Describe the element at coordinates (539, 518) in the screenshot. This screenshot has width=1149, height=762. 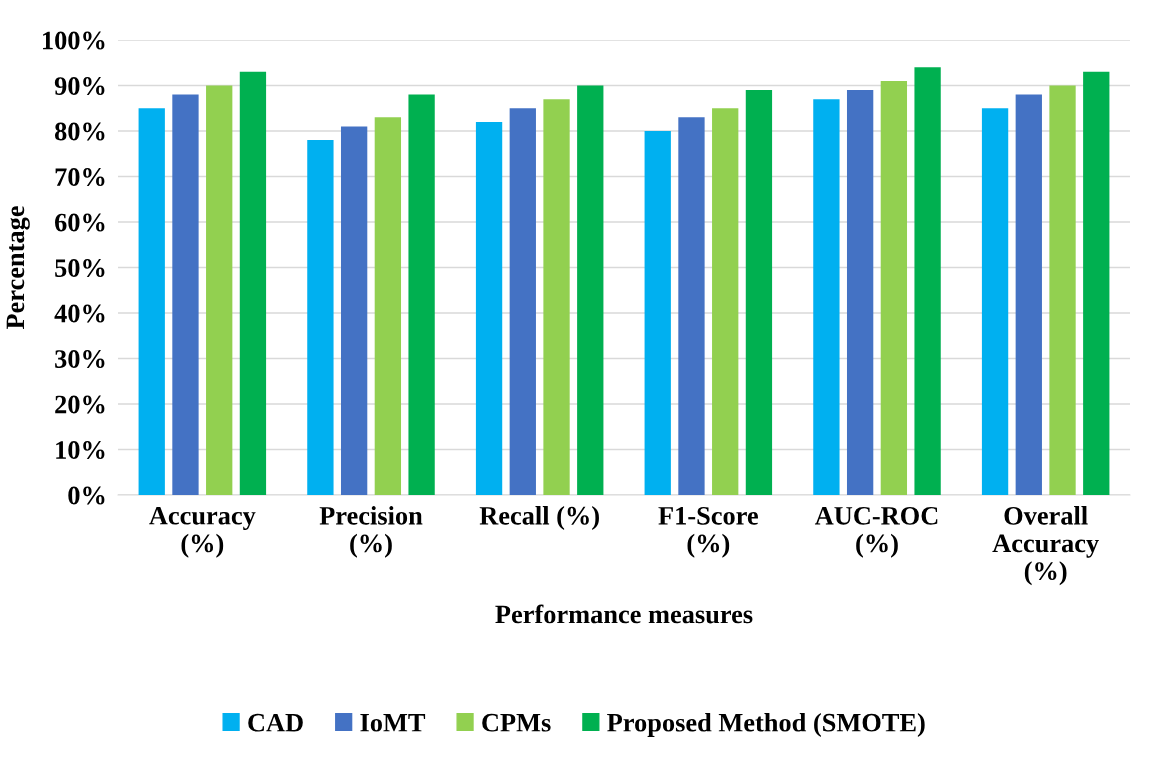
I see `x-tick-label: Recall (%)` at that location.